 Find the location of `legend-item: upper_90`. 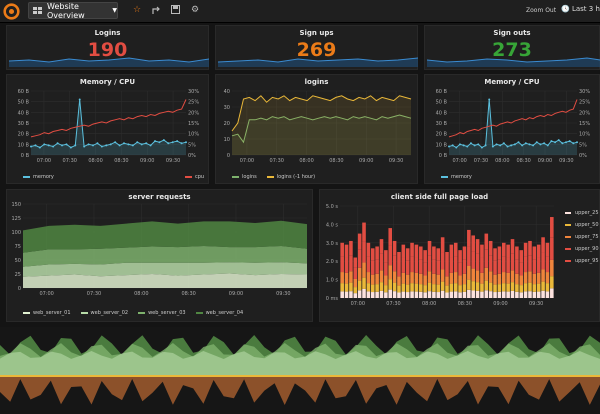

legend-item: upper_90 is located at coordinates (582, 249).